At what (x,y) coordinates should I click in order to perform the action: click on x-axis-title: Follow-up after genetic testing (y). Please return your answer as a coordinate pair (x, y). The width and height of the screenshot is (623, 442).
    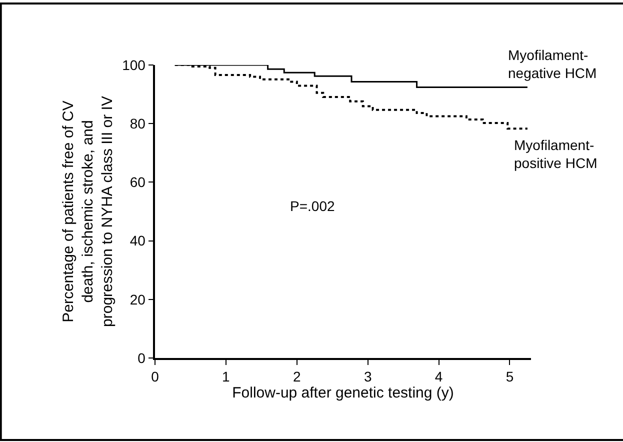
    Looking at the image, I should click on (343, 393).